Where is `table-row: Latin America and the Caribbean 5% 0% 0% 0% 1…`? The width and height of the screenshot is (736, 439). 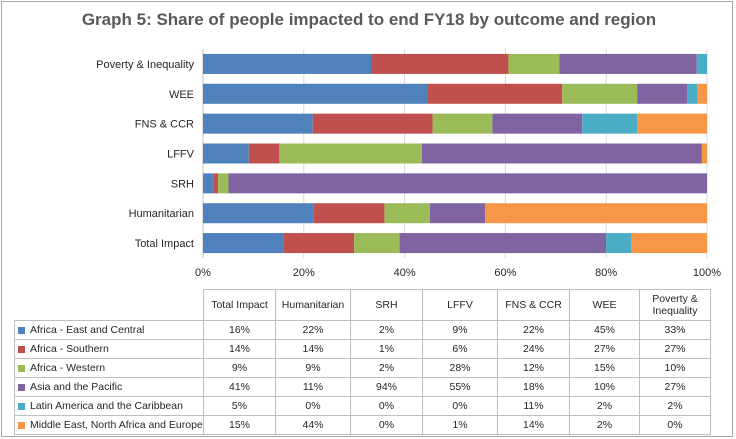 table-row: Latin America and the Caribbean 5% 0% 0% 0% 1… is located at coordinates (362, 406).